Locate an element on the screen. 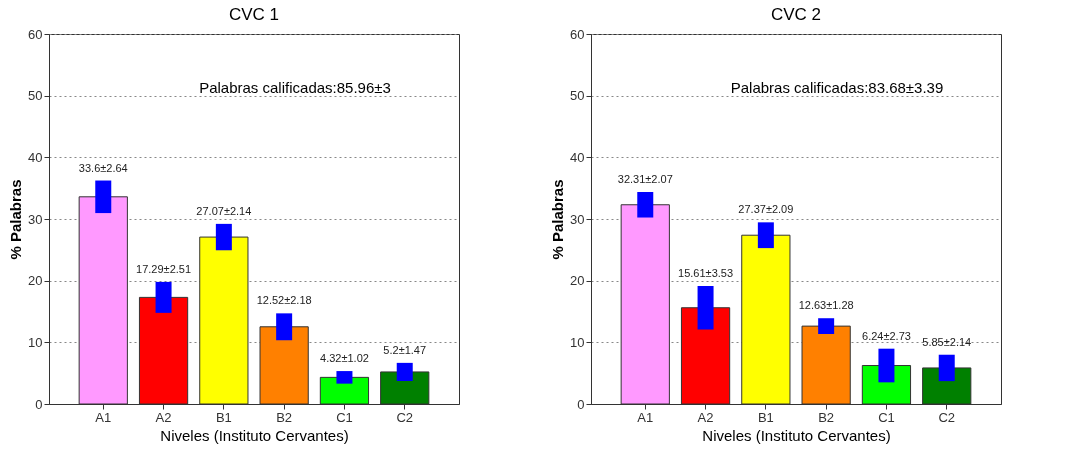 The height and width of the screenshot is (467, 1065). data-label: 15.61±3.53 is located at coordinates (706, 272).